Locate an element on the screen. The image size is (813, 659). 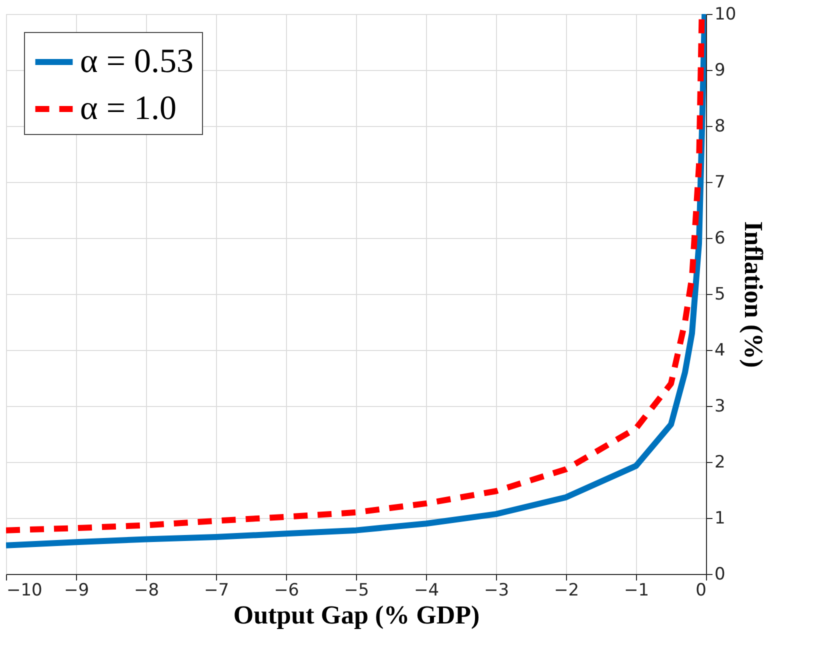
x-tick-label: −1 is located at coordinates (637, 590).